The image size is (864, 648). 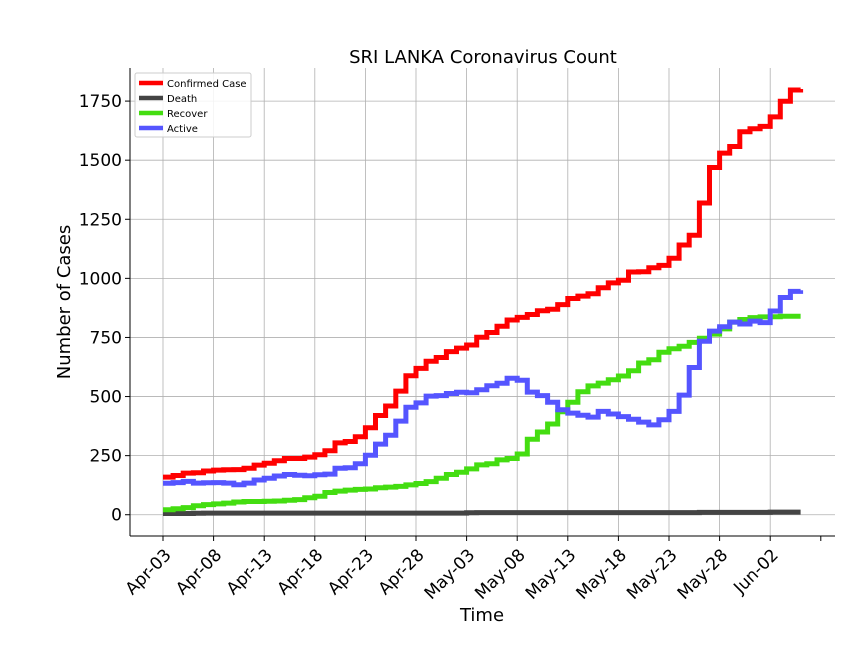 I want to click on x-axis-label: Time, so click(x=481, y=615).